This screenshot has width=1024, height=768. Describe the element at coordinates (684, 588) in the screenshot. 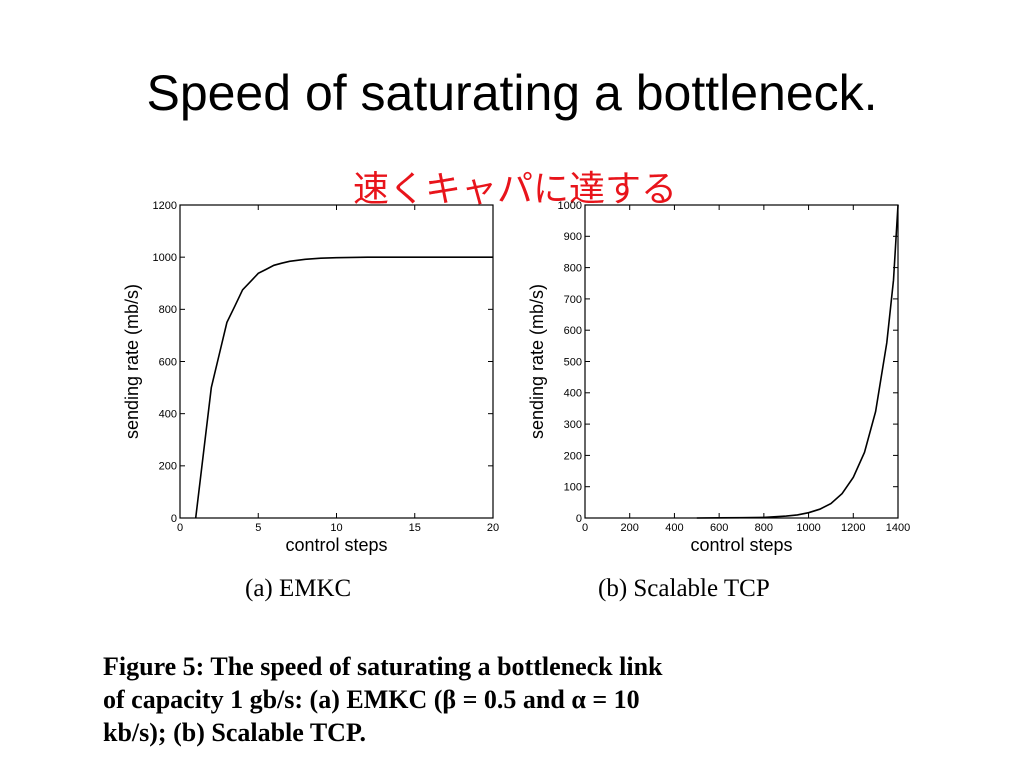

I see `panel-b-caption: (b) Scalable TCP` at that location.